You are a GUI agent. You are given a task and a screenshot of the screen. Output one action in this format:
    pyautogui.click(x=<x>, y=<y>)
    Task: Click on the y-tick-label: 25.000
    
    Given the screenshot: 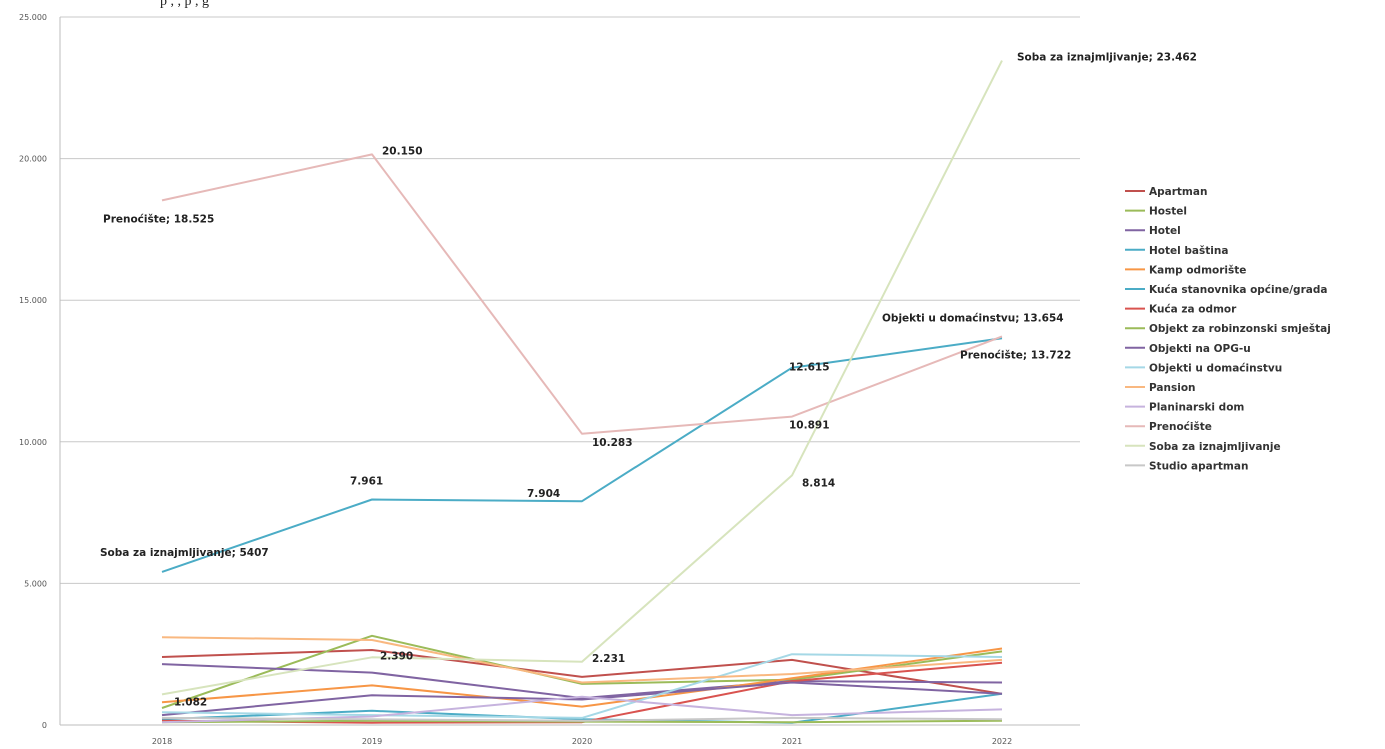 What is the action you would take?
    pyautogui.click(x=33, y=17)
    